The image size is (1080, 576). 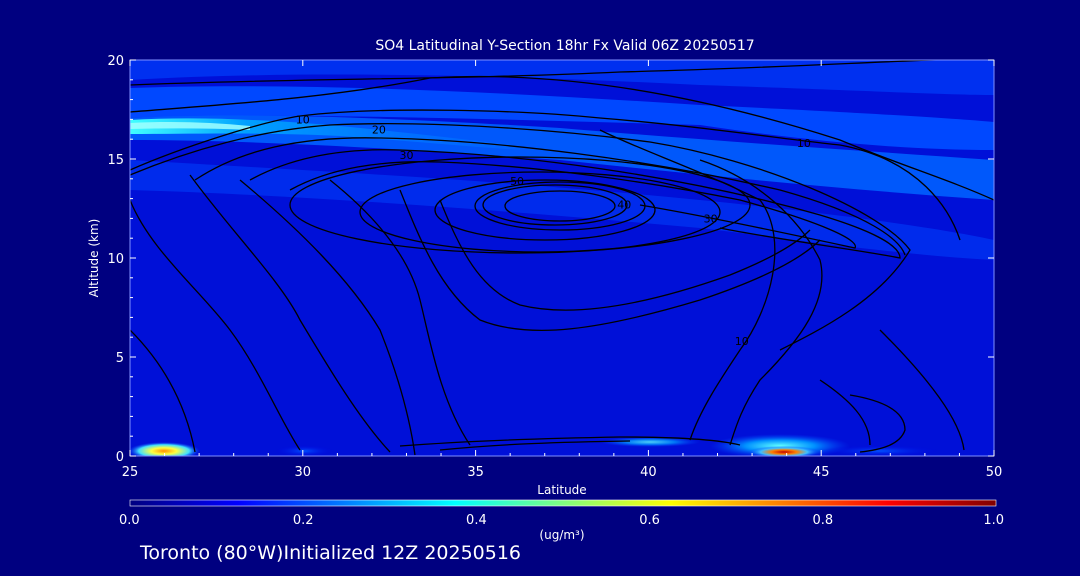 I want to click on shading-upper-band, so click(x=562, y=118).